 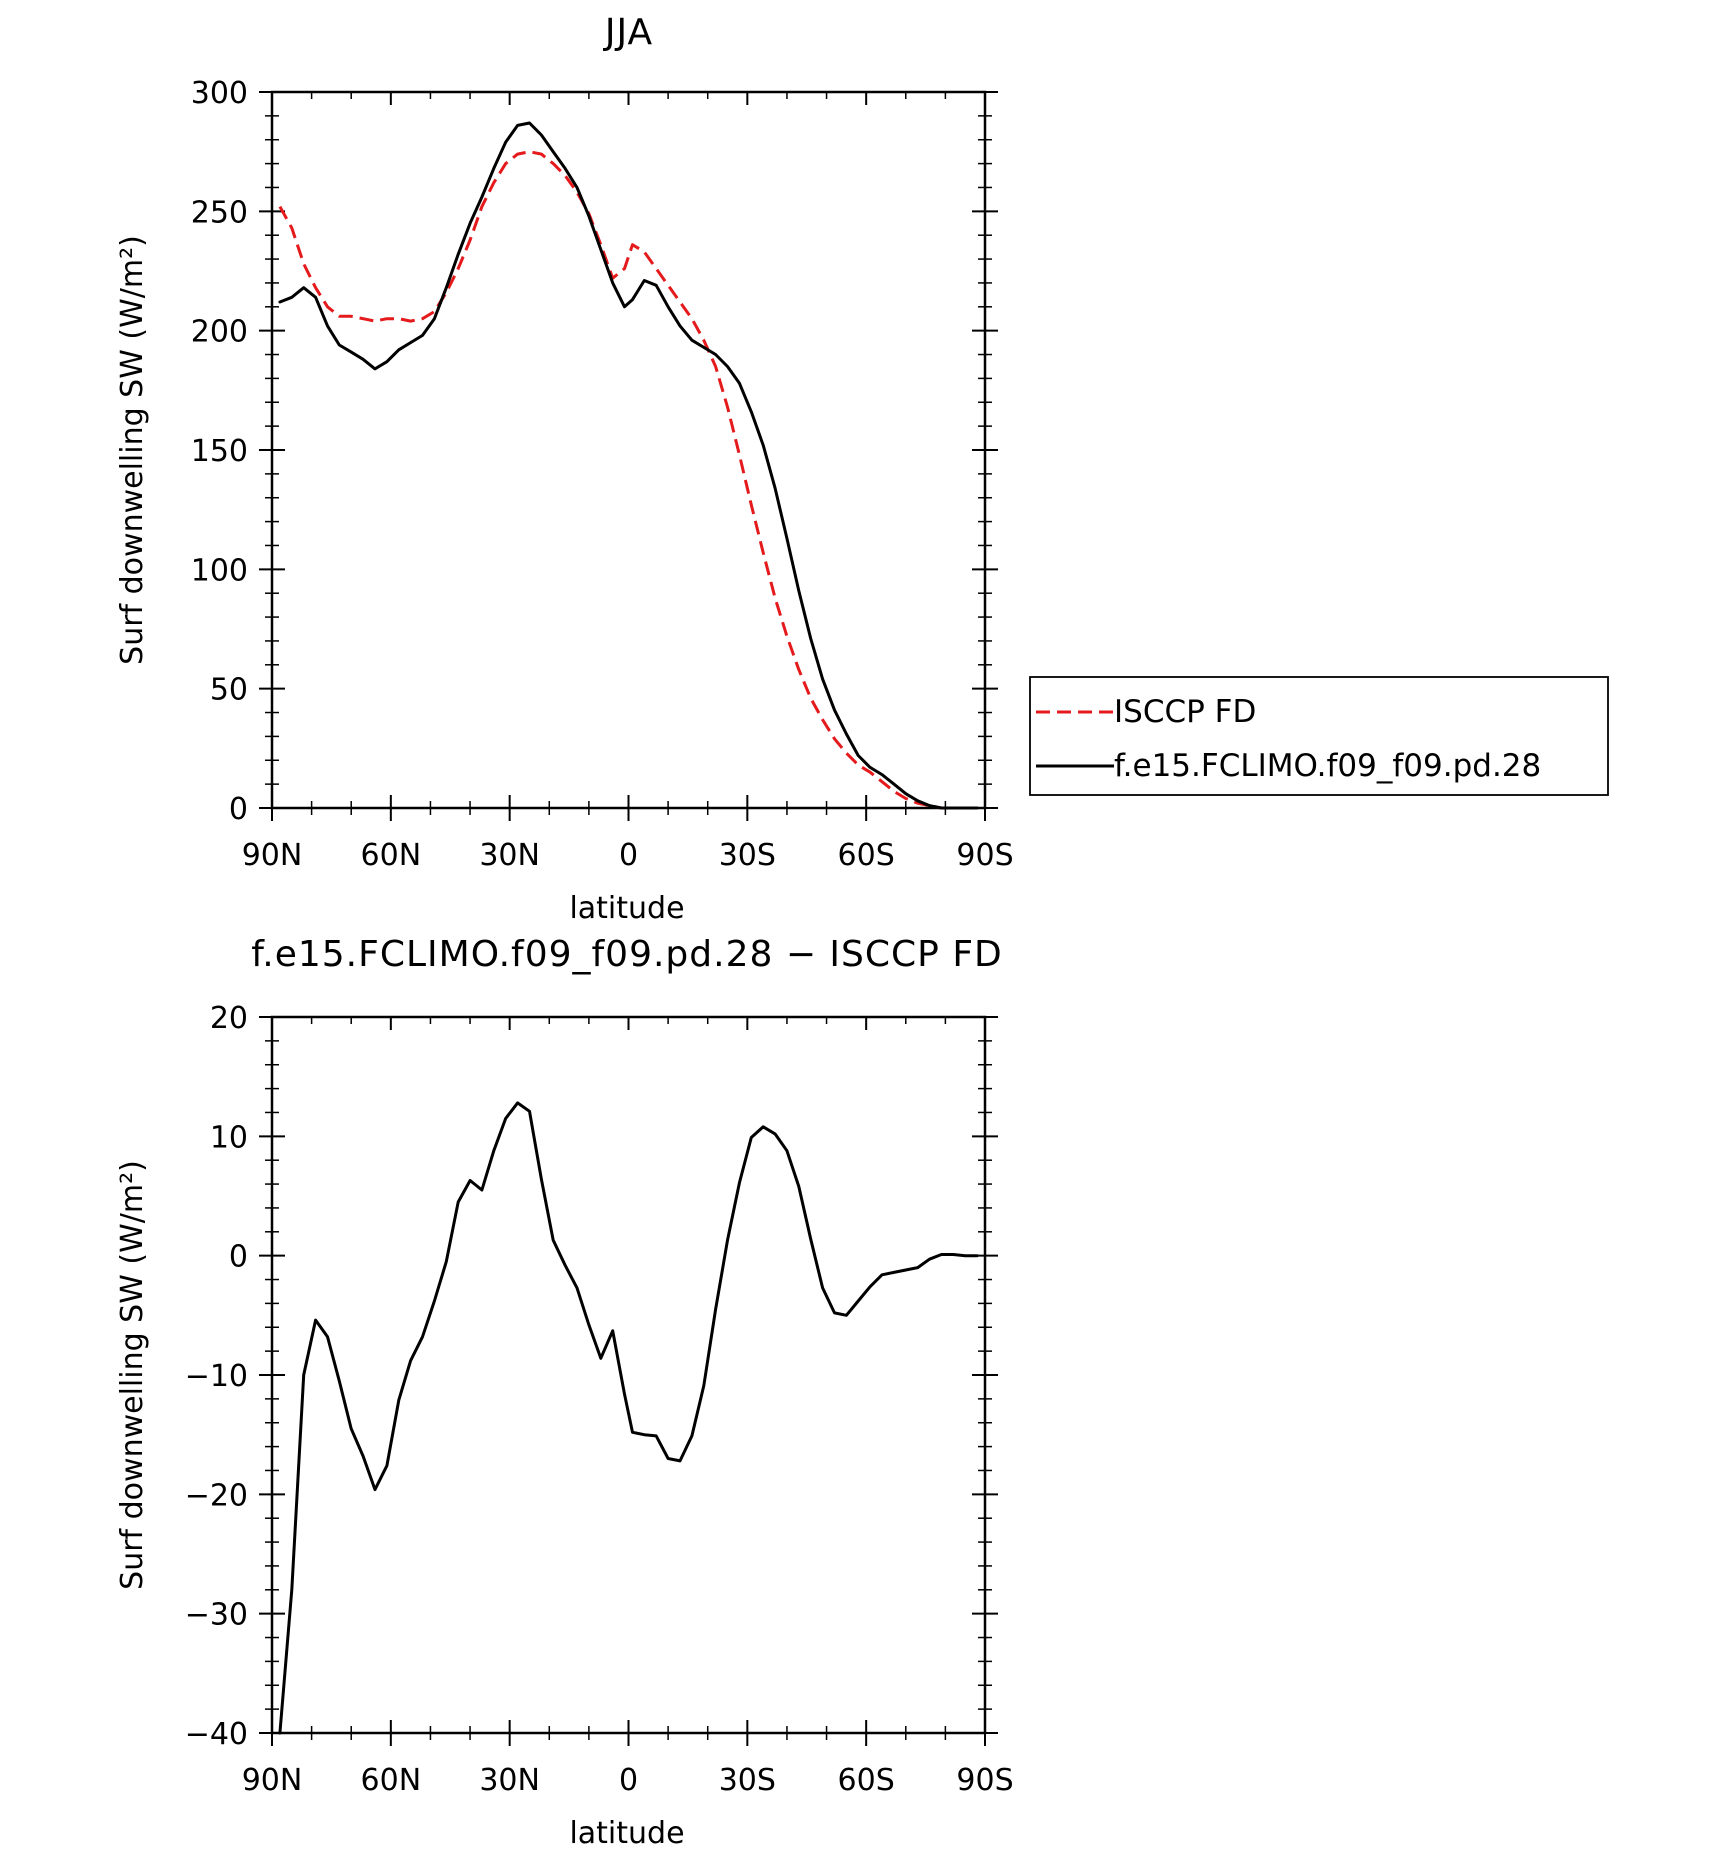 What do you see at coordinates (216, 1376) in the screenshot?
I see `y-tick-label: −10` at bounding box center [216, 1376].